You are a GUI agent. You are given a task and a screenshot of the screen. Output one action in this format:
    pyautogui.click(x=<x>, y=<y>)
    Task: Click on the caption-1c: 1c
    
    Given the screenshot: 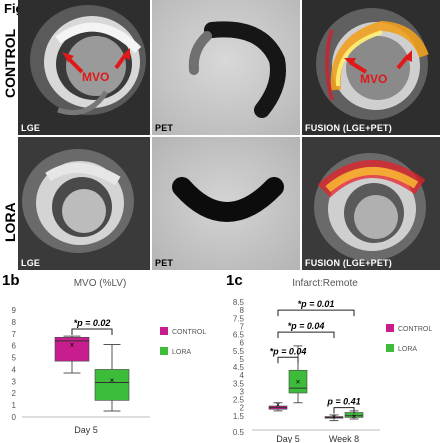 What is the action you would take?
    pyautogui.click(x=234, y=280)
    